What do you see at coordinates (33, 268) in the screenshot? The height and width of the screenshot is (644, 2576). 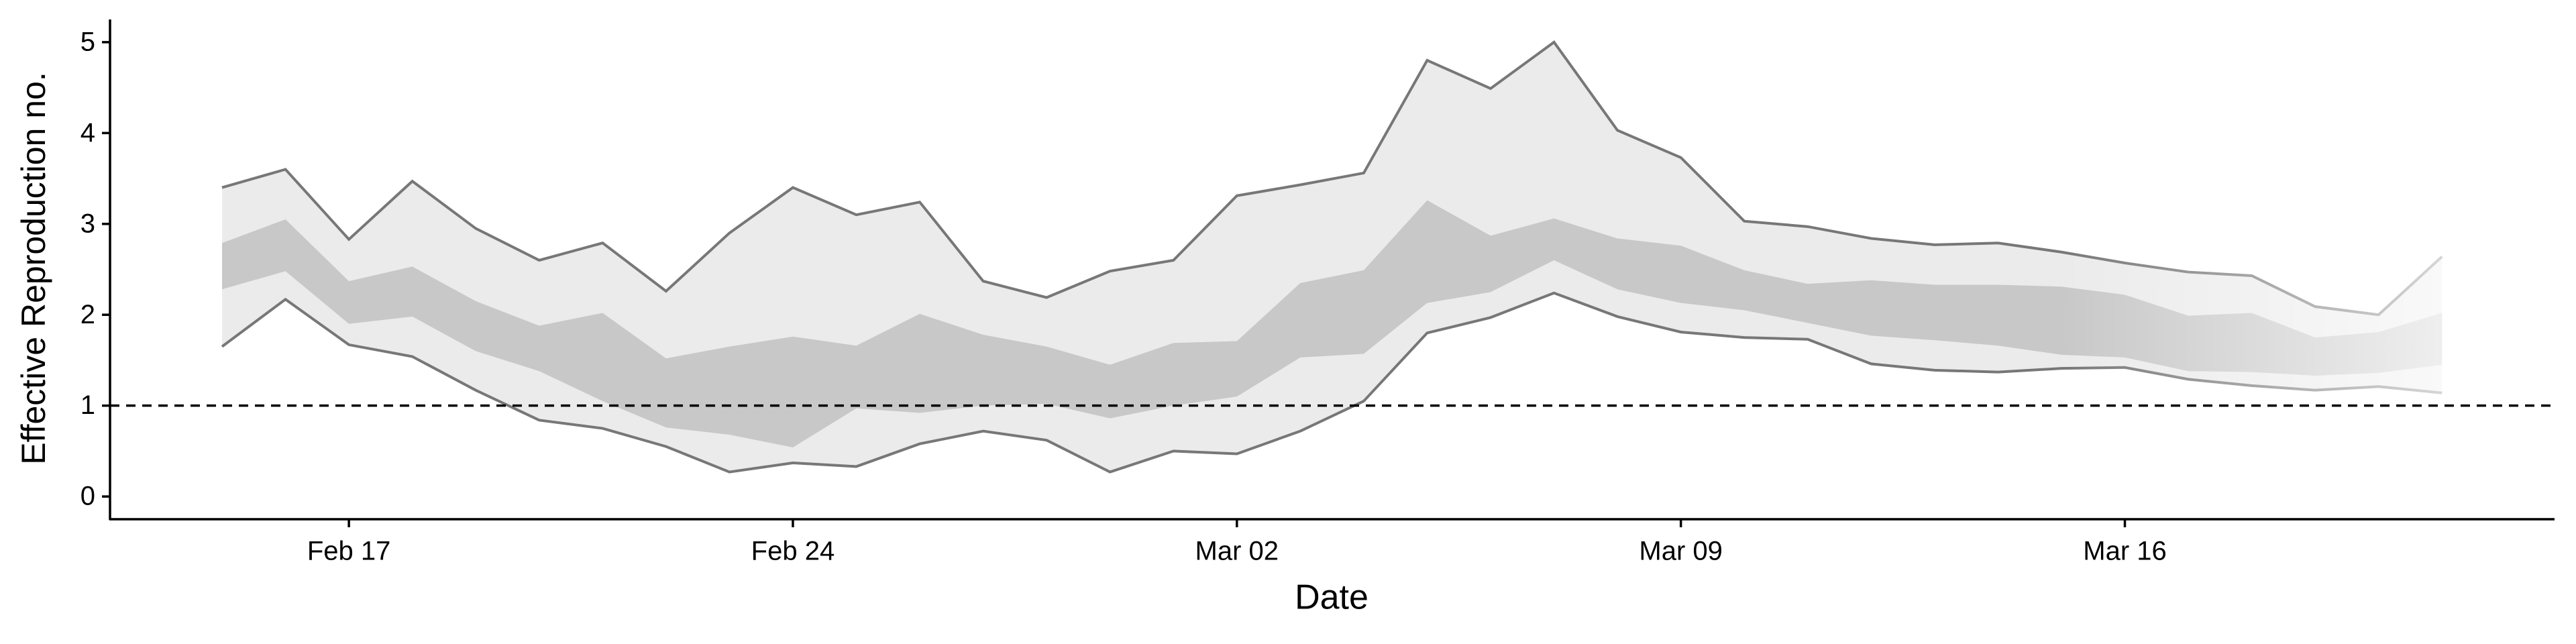 I see `y-axis-title: Effective Reproduction no.` at bounding box center [33, 268].